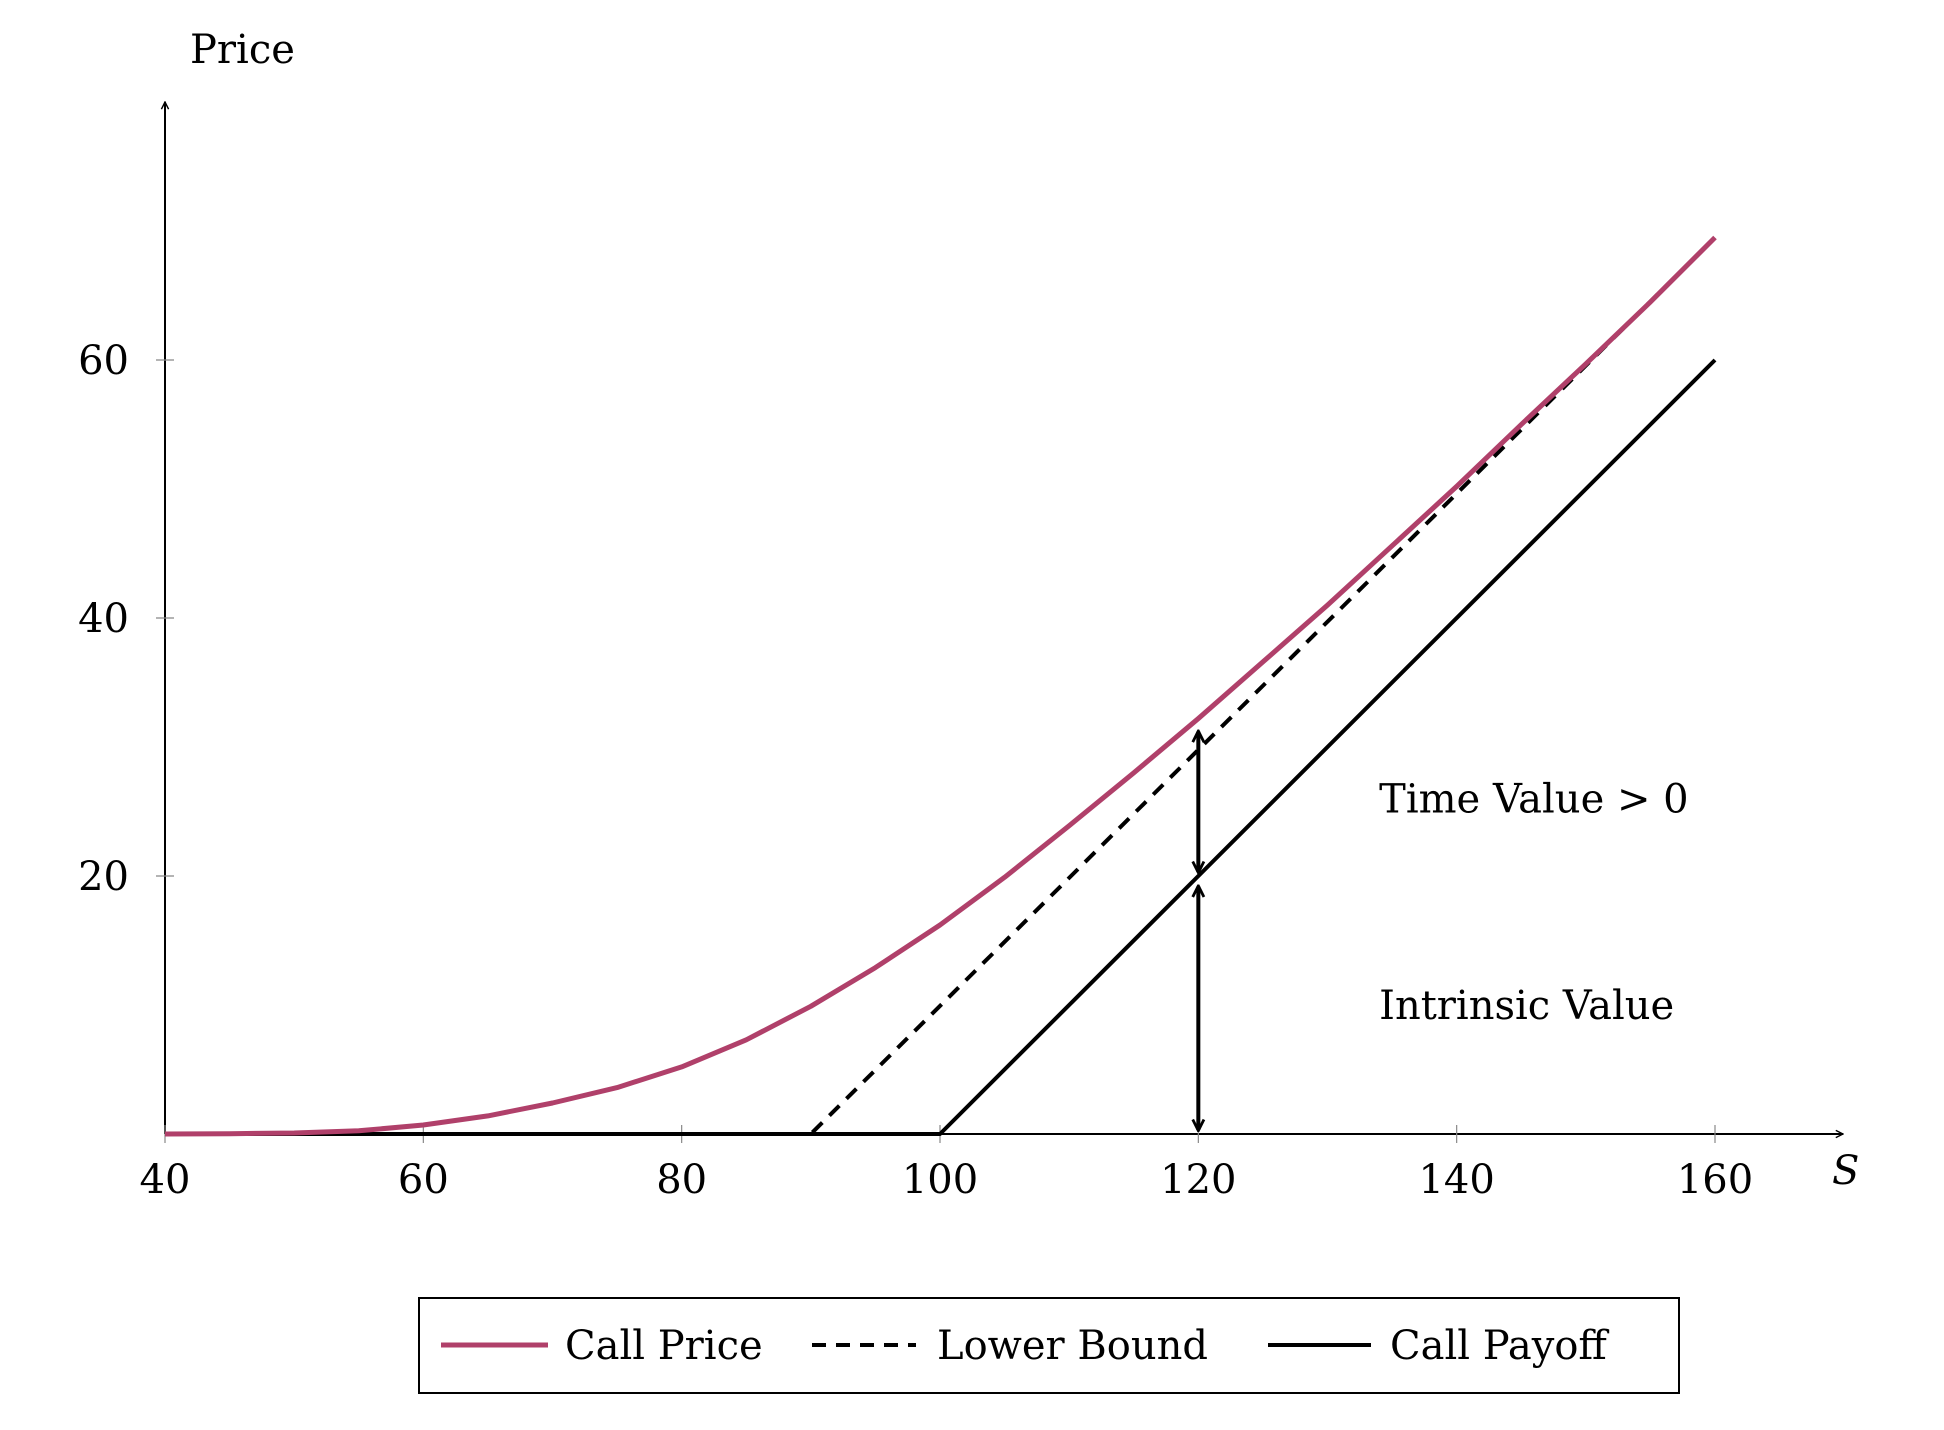  What do you see at coordinates (1526, 1006) in the screenshot?
I see `intrinsic-value-label: Intrinsic Value` at bounding box center [1526, 1006].